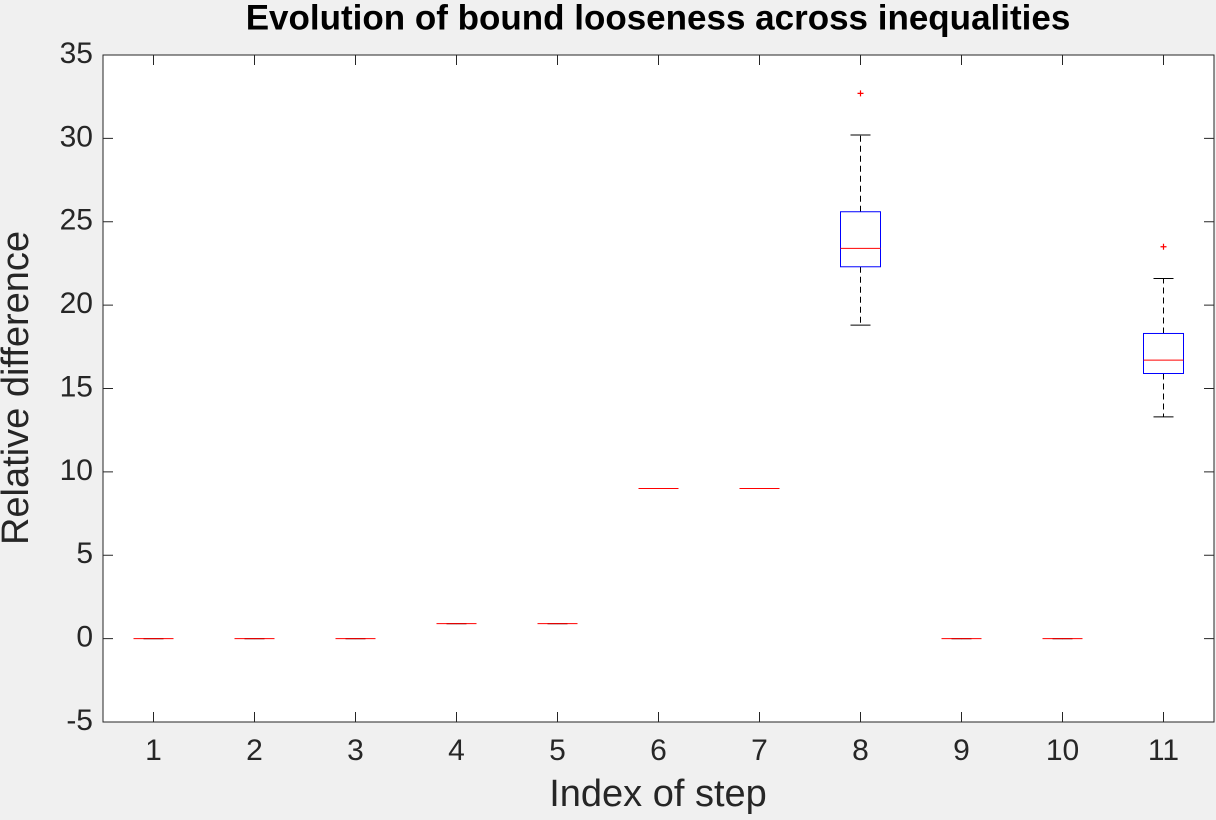  What do you see at coordinates (557, 750) in the screenshot?
I see `x-tick-label: 5` at bounding box center [557, 750].